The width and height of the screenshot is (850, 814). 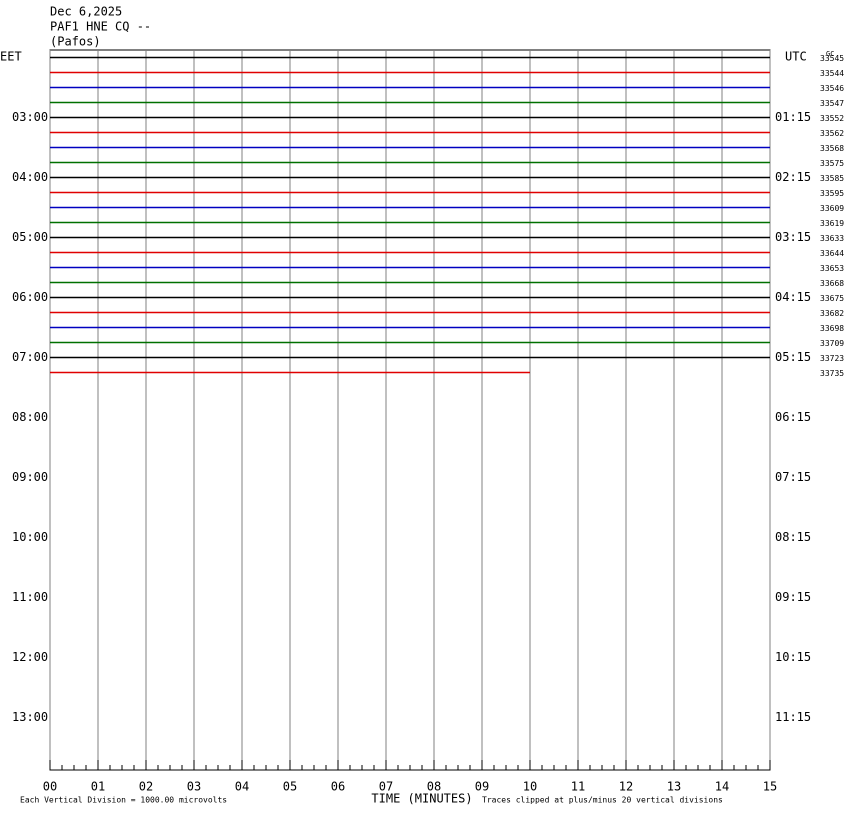 I want to click on trace-id: 33547, so click(x=832, y=103).